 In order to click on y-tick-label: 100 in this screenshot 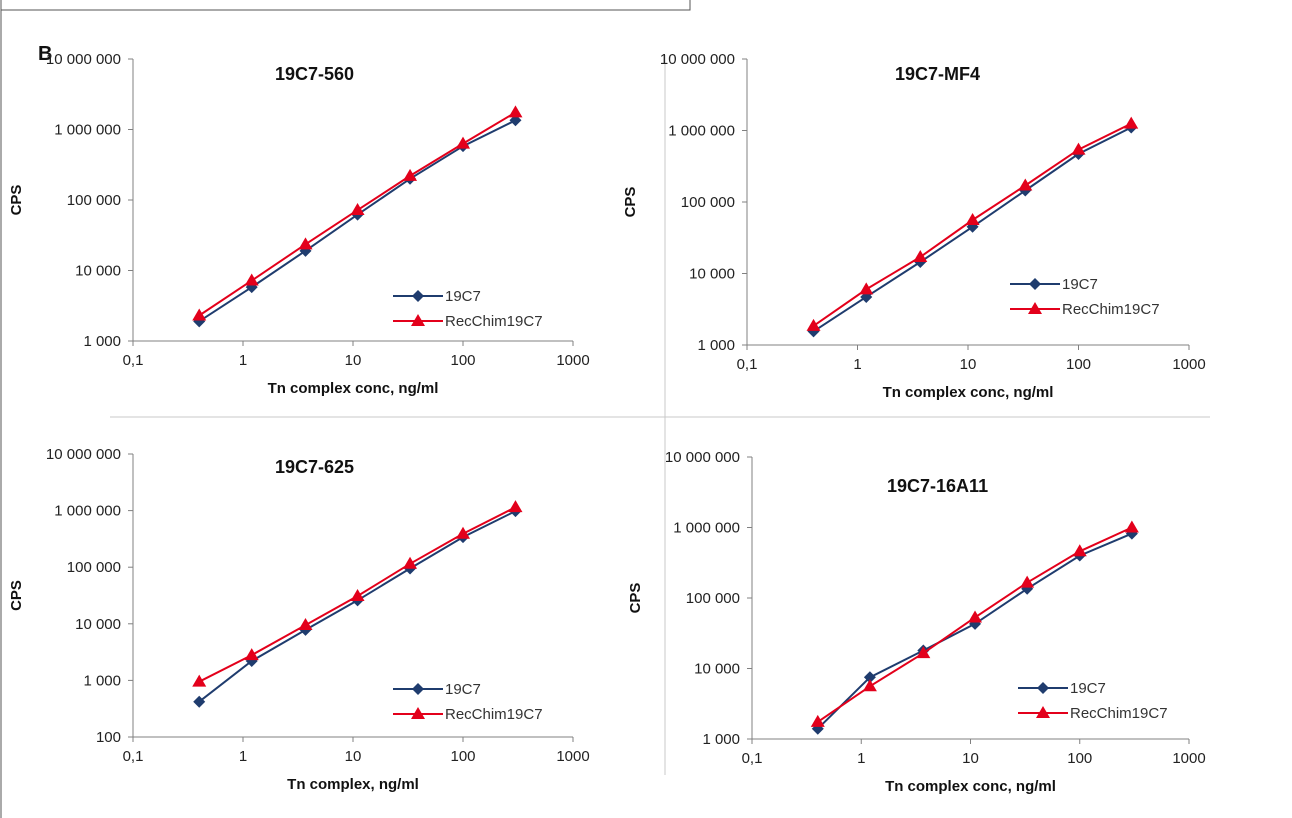, I will do `click(108, 737)`.